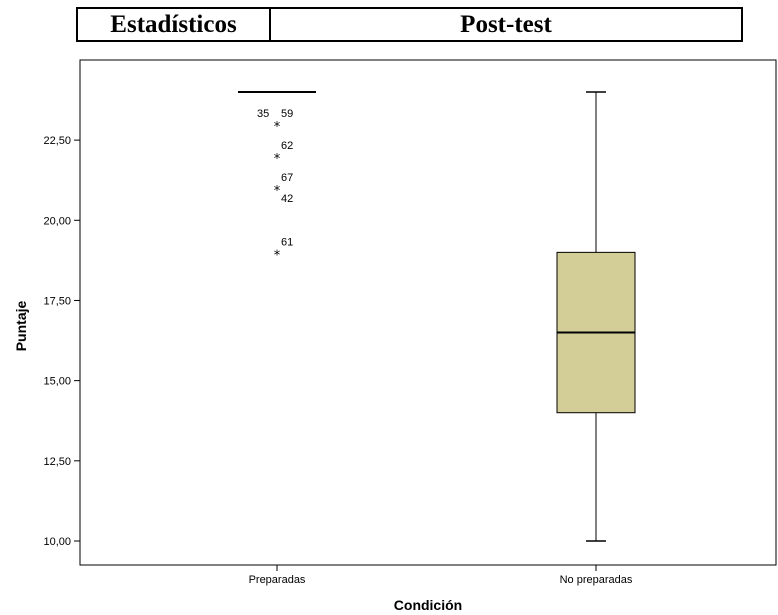  I want to click on x-tick-label: No preparadas, so click(596, 580).